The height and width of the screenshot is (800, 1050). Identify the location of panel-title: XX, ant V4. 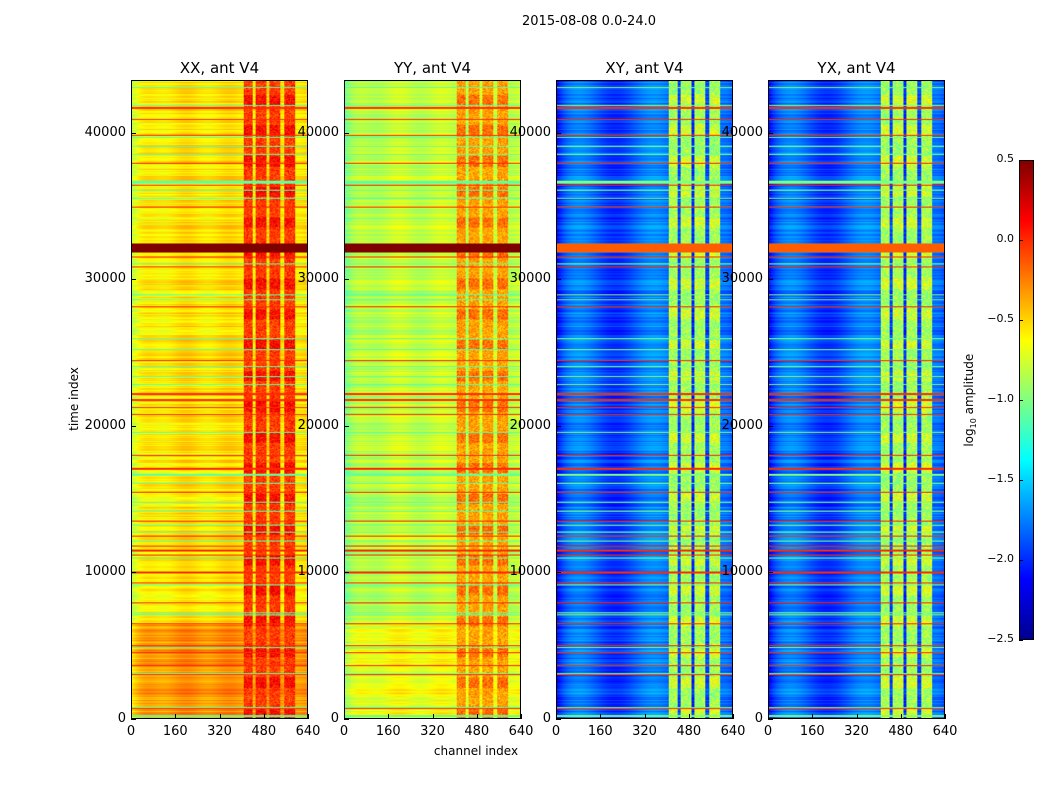
(219, 68).